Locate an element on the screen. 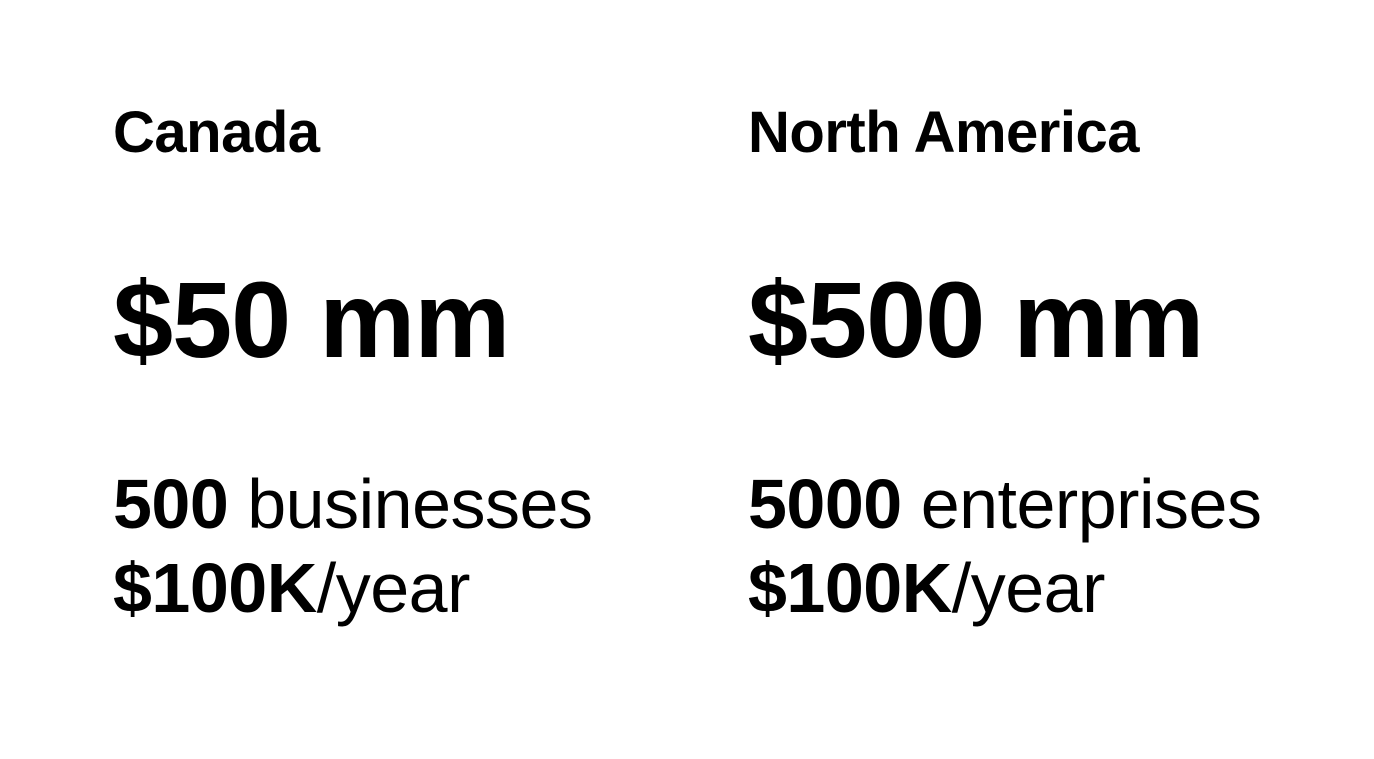  business-count-label: businesses is located at coordinates (420, 504).